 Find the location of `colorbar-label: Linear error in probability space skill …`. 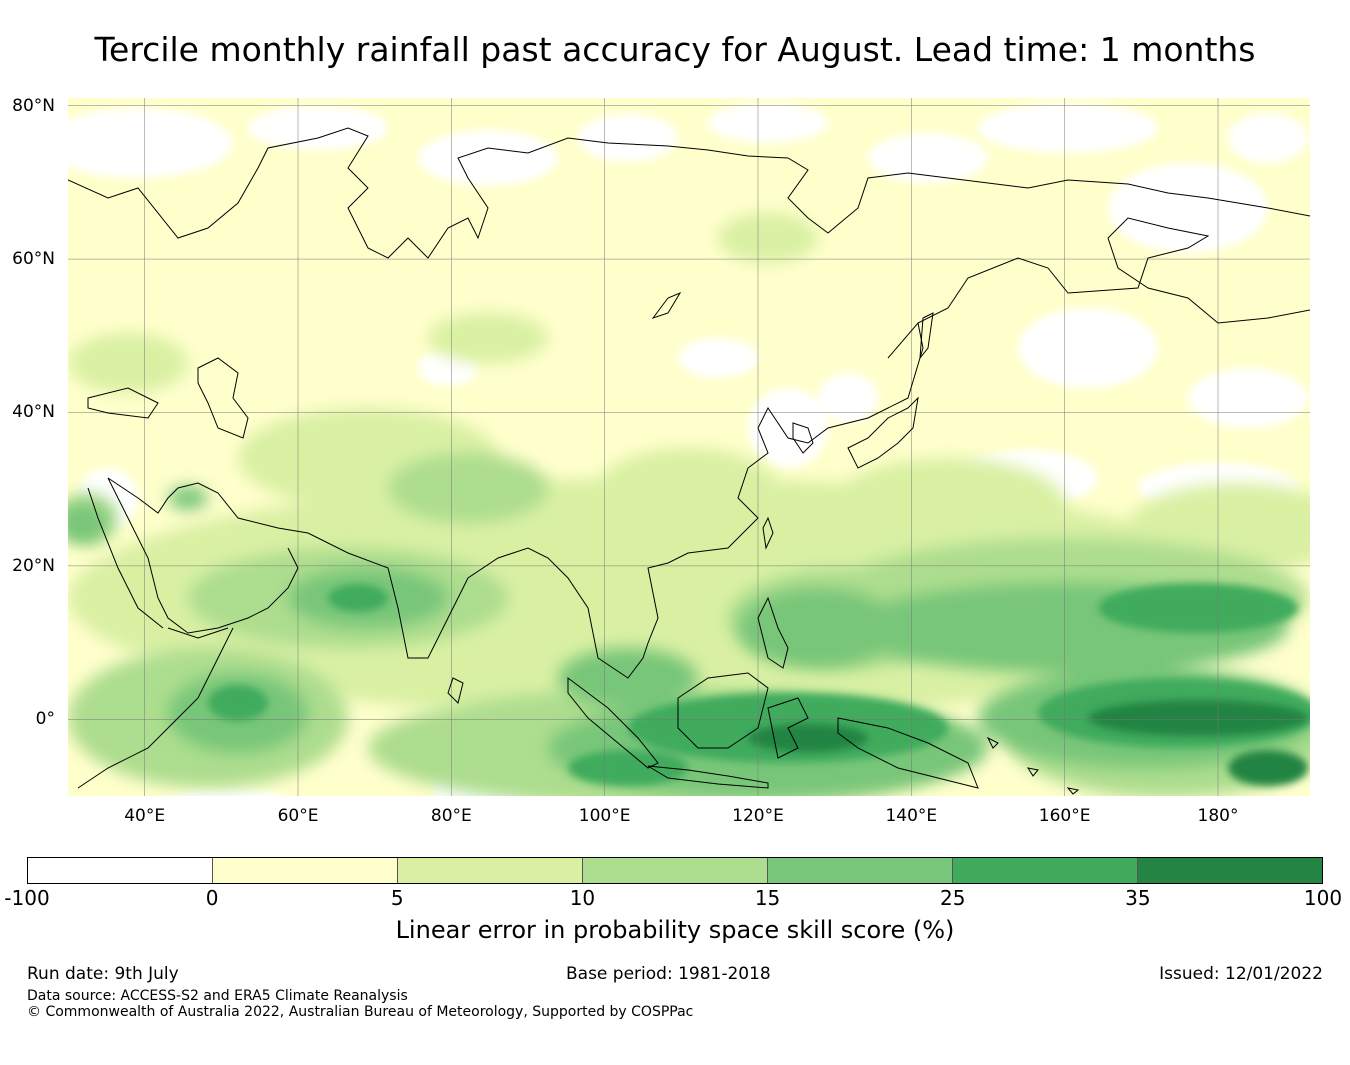

colorbar-label: Linear error in probability space skill … is located at coordinates (675, 930).